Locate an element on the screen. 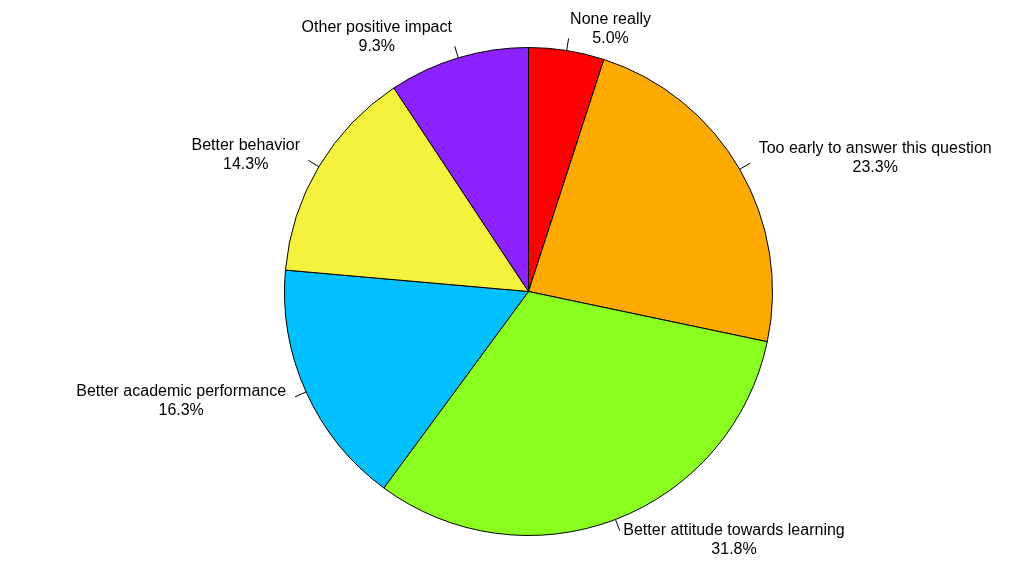 This screenshot has height=569, width=1013. slice-label: None really is located at coordinates (611, 18).